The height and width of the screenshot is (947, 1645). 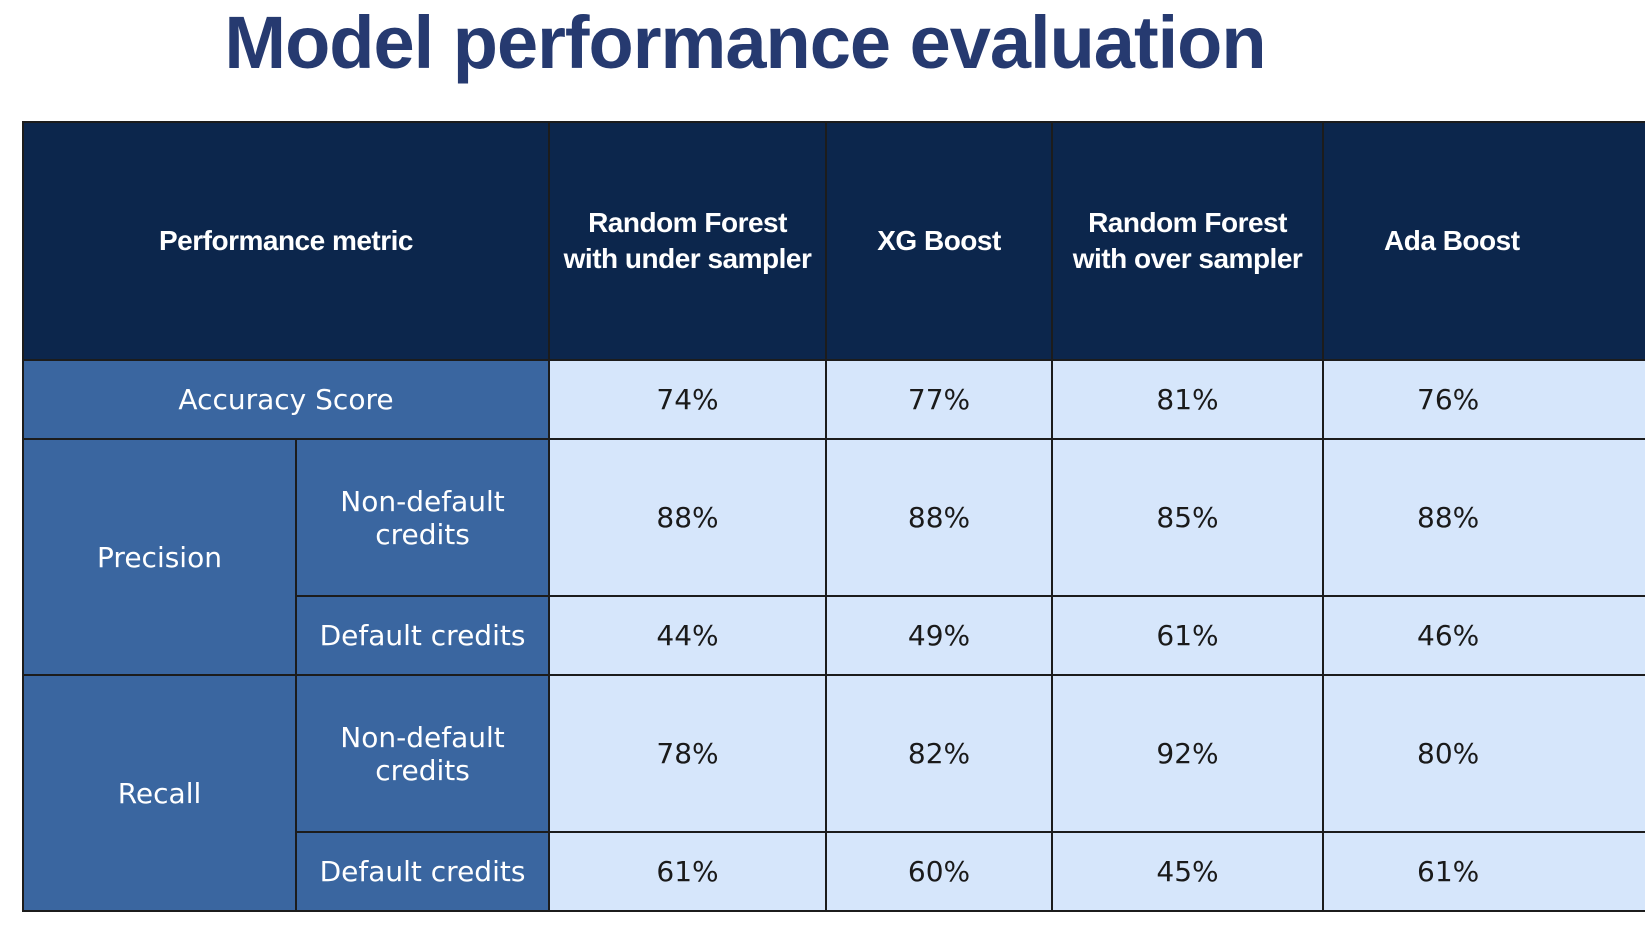 What do you see at coordinates (688, 635) in the screenshot?
I see `table-cell: 44%` at bounding box center [688, 635].